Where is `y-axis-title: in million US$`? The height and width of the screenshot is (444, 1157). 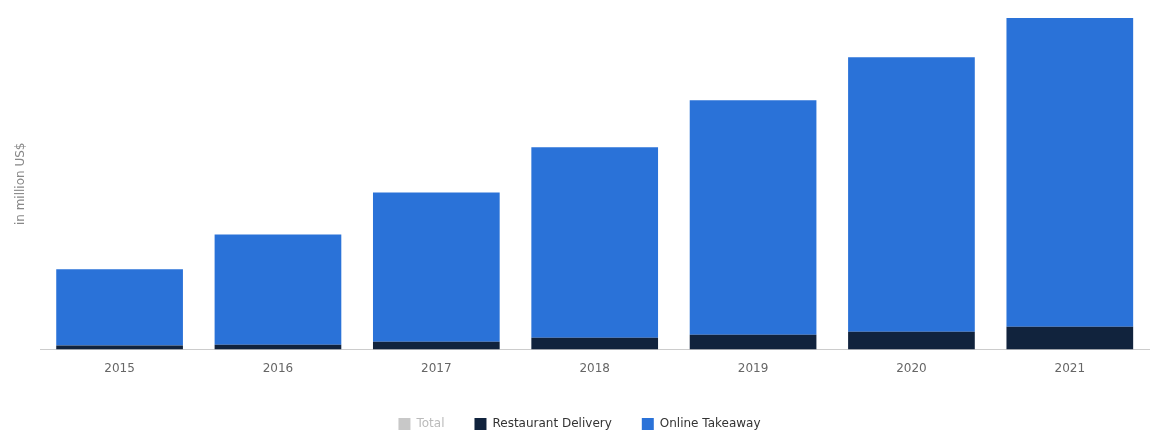 y-axis-title: in million US$ is located at coordinates (20, 184).